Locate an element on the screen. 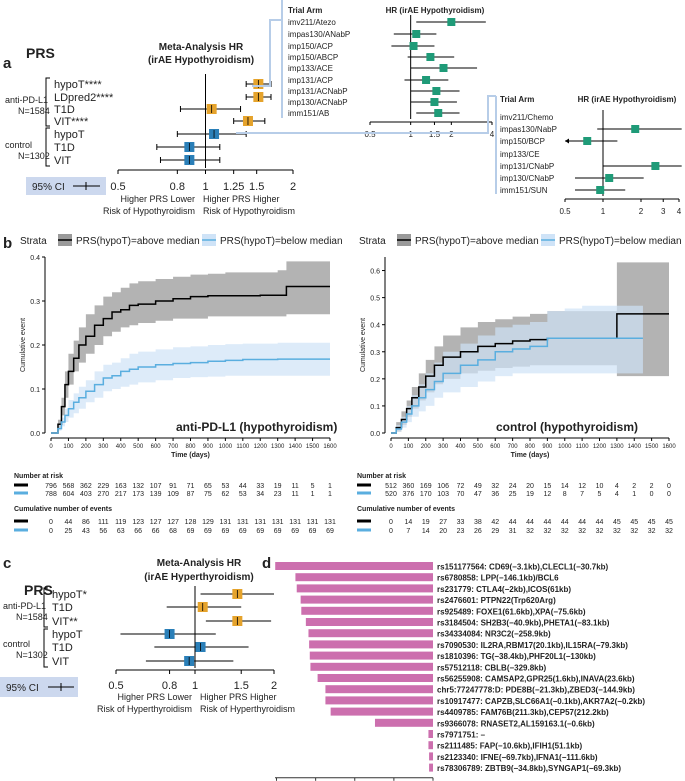  trial-arm-label: imp150/ABCP is located at coordinates (313, 57).